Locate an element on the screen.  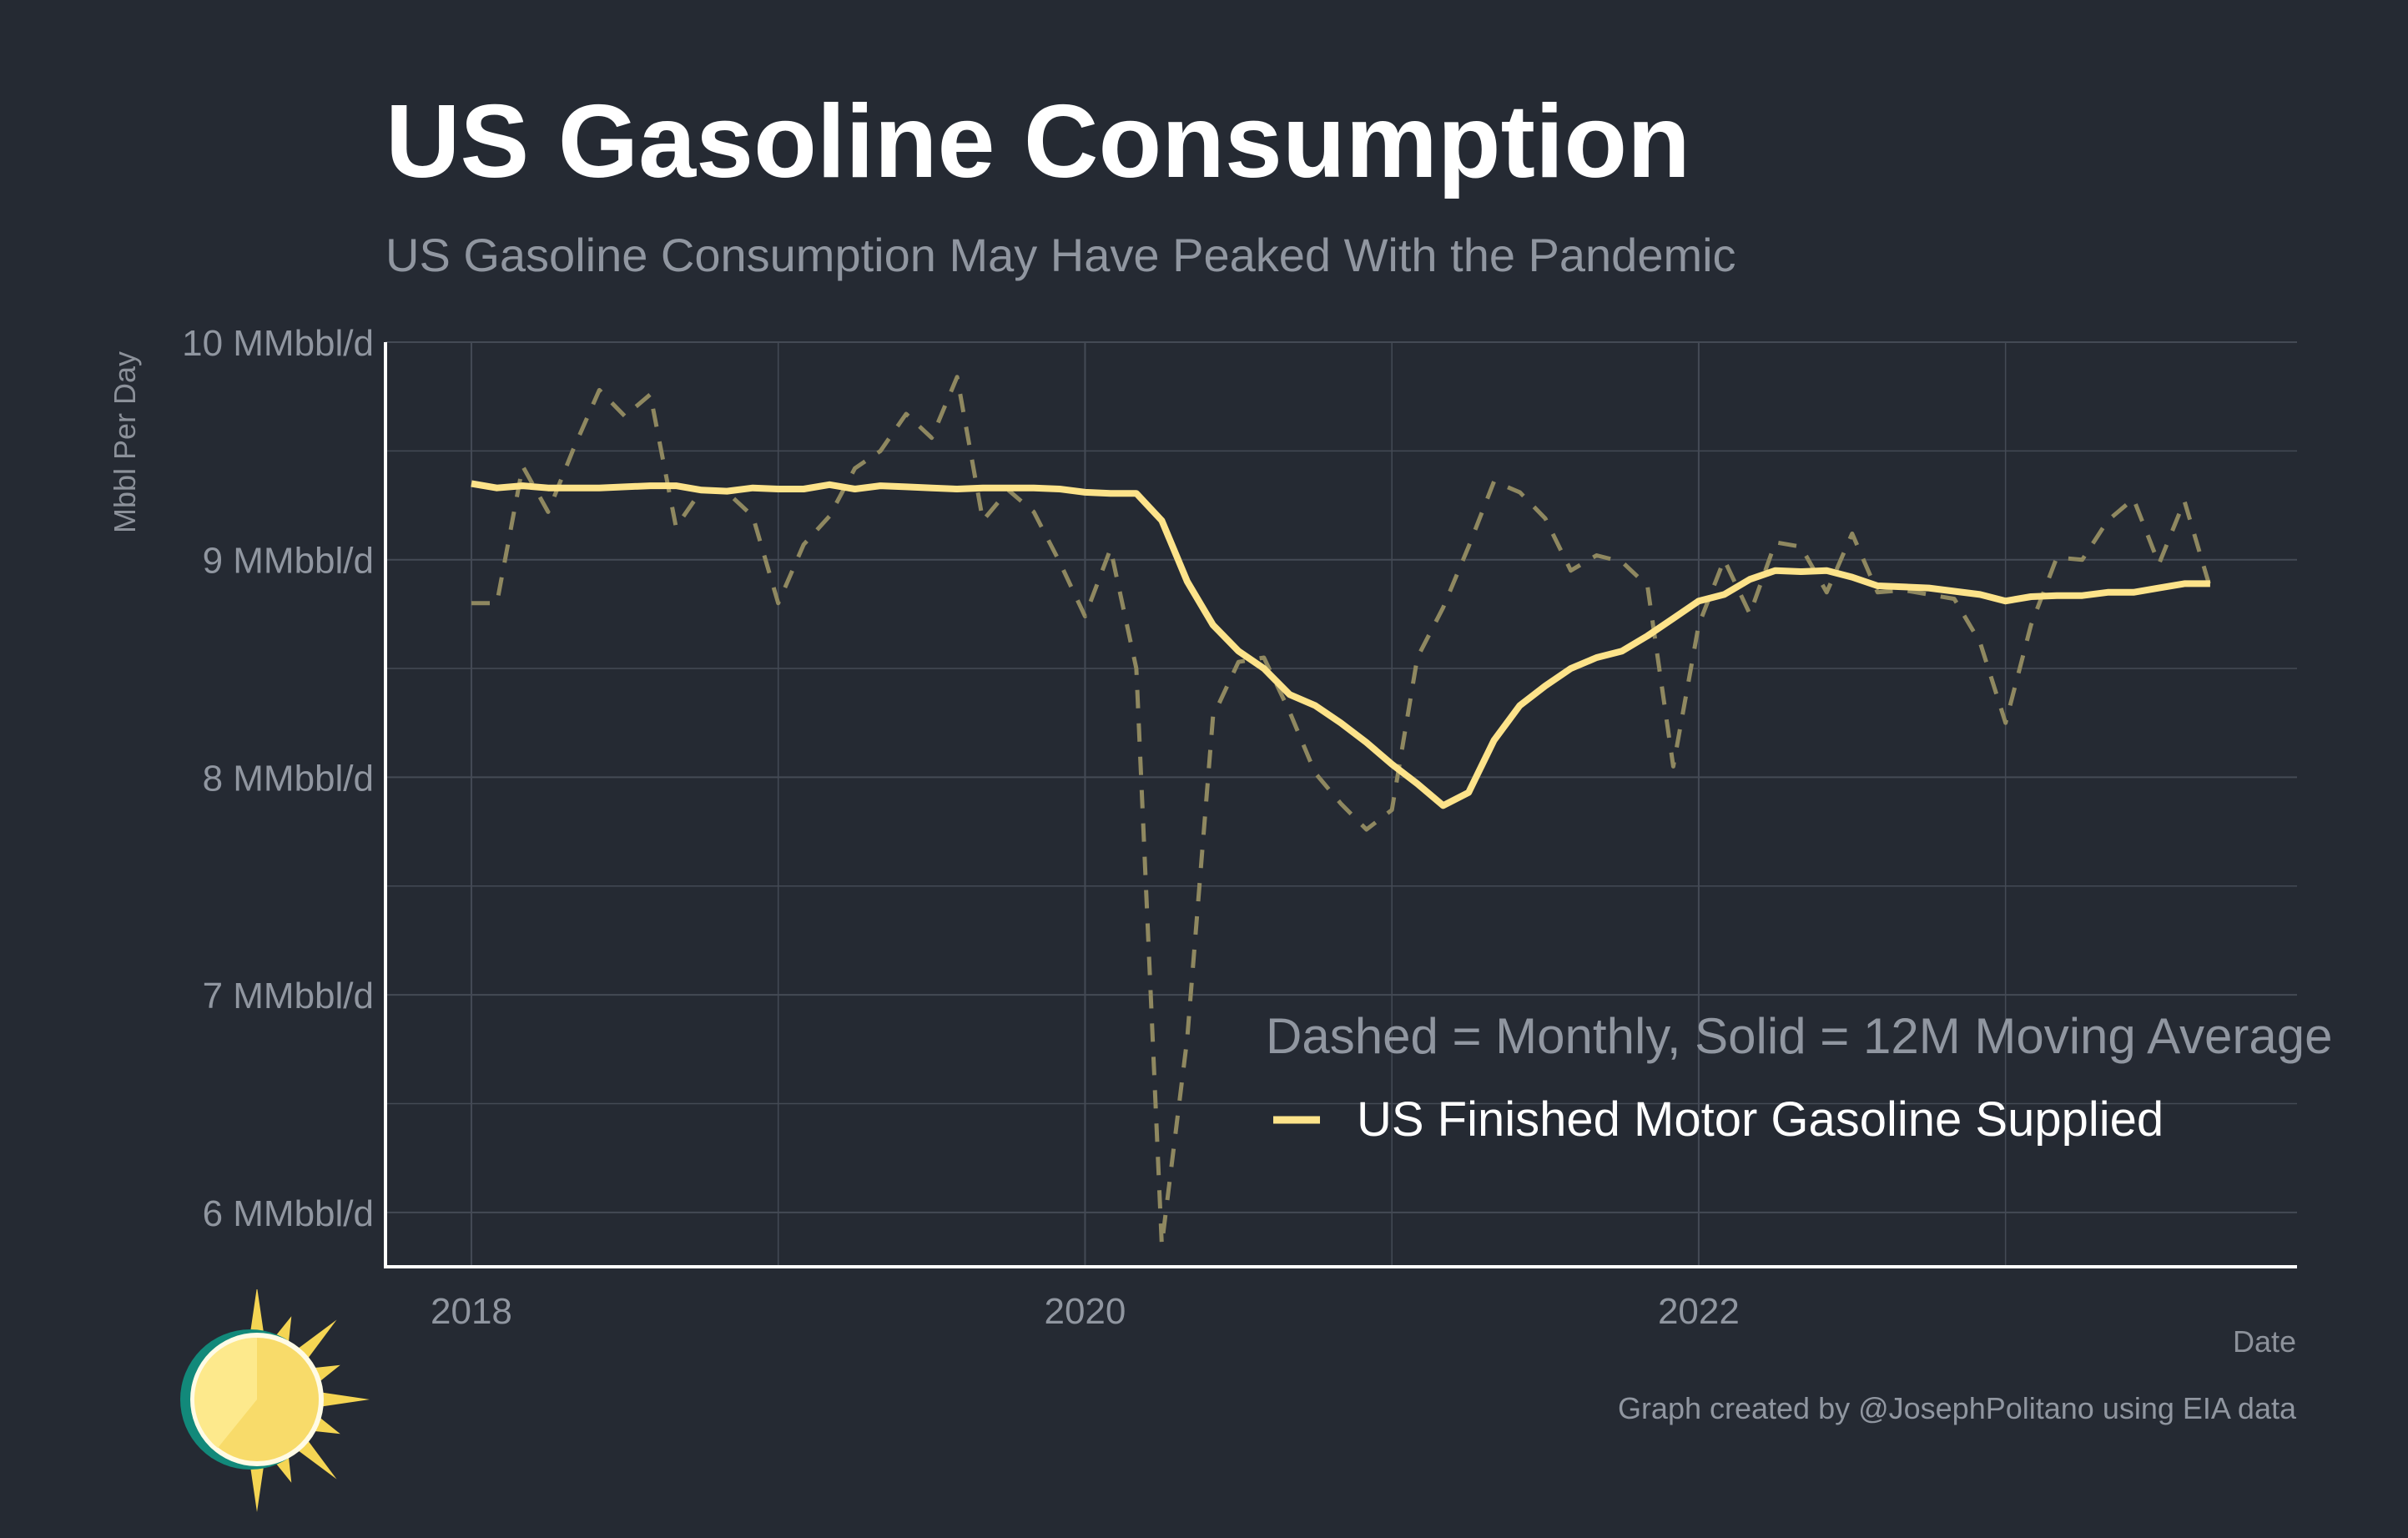
x-tick-label: 2018 is located at coordinates (471, 1311).